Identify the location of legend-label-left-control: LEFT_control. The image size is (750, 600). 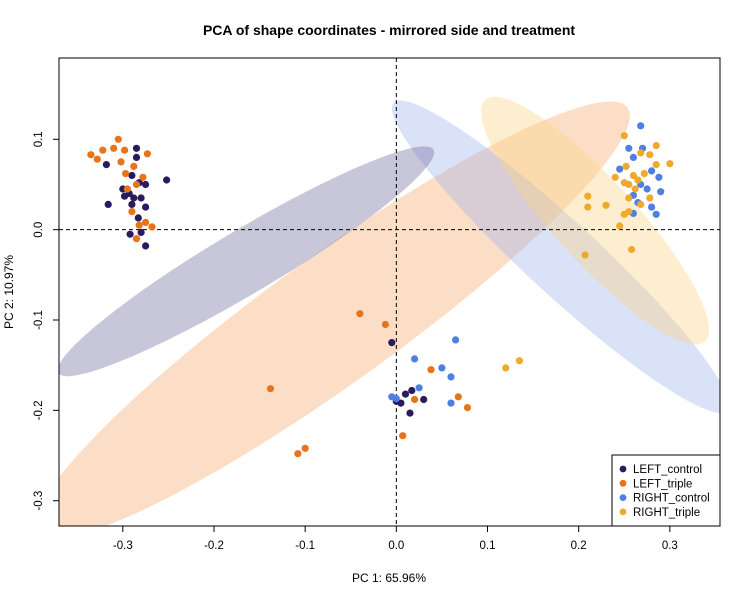
(667, 470).